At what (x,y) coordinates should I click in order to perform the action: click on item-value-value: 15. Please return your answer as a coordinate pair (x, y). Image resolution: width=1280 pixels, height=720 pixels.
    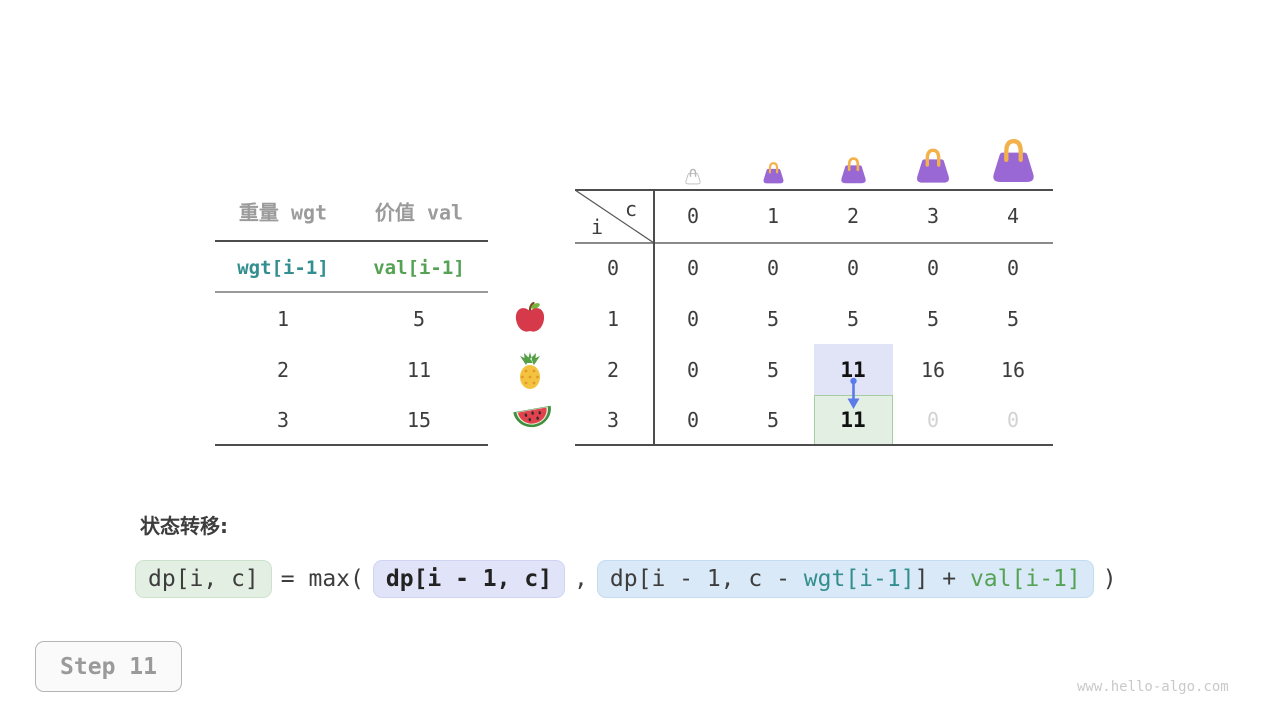
    Looking at the image, I should click on (419, 420).